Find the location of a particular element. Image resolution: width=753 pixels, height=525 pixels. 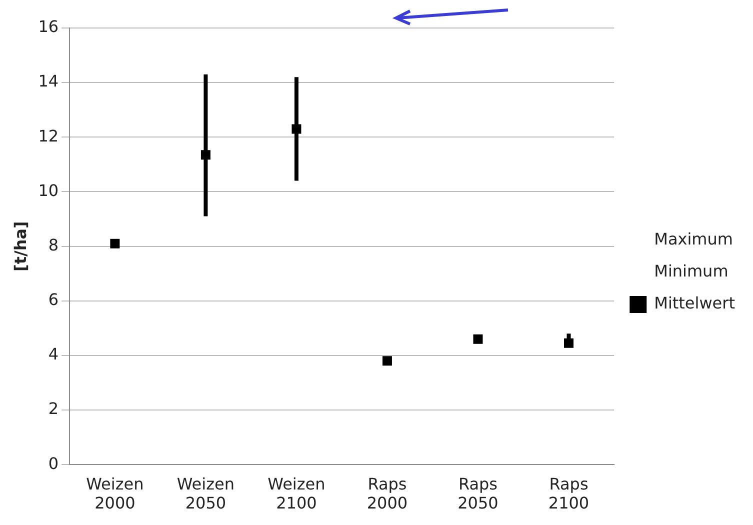

y-tick-label: 10 is located at coordinates (48, 190).